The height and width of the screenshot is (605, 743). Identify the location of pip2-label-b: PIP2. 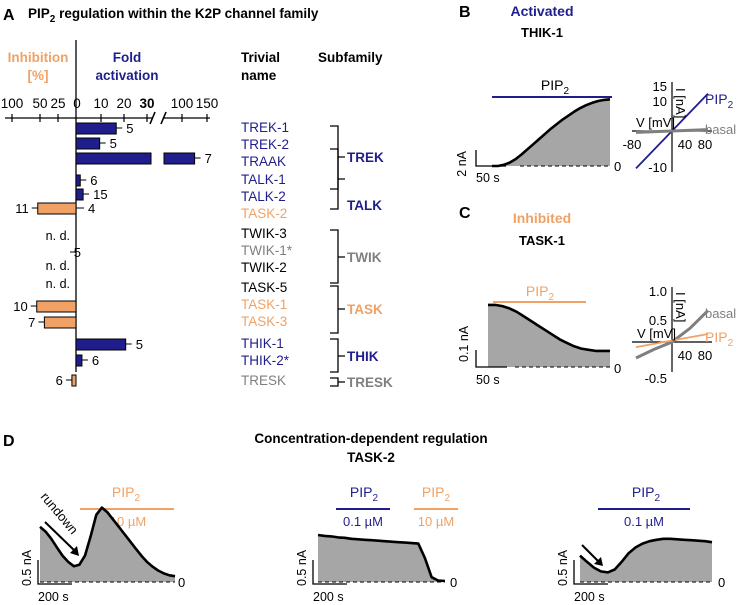
(555, 87).